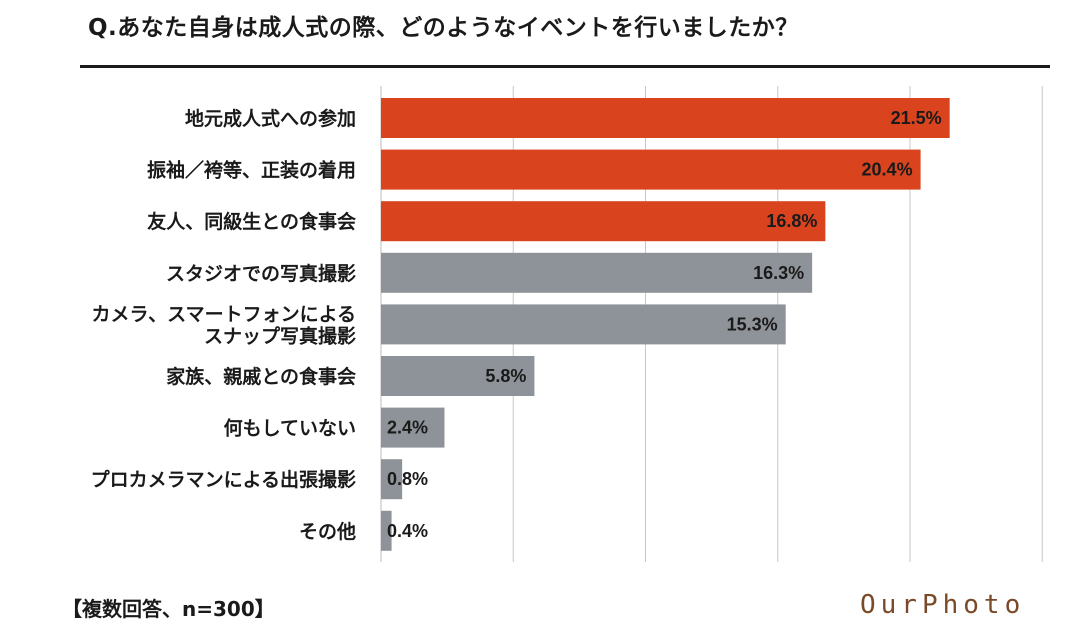  What do you see at coordinates (224, 325) in the screenshot?
I see `category-label: カメラ、スマートフォンによるスナップ写真撮影` at bounding box center [224, 325].